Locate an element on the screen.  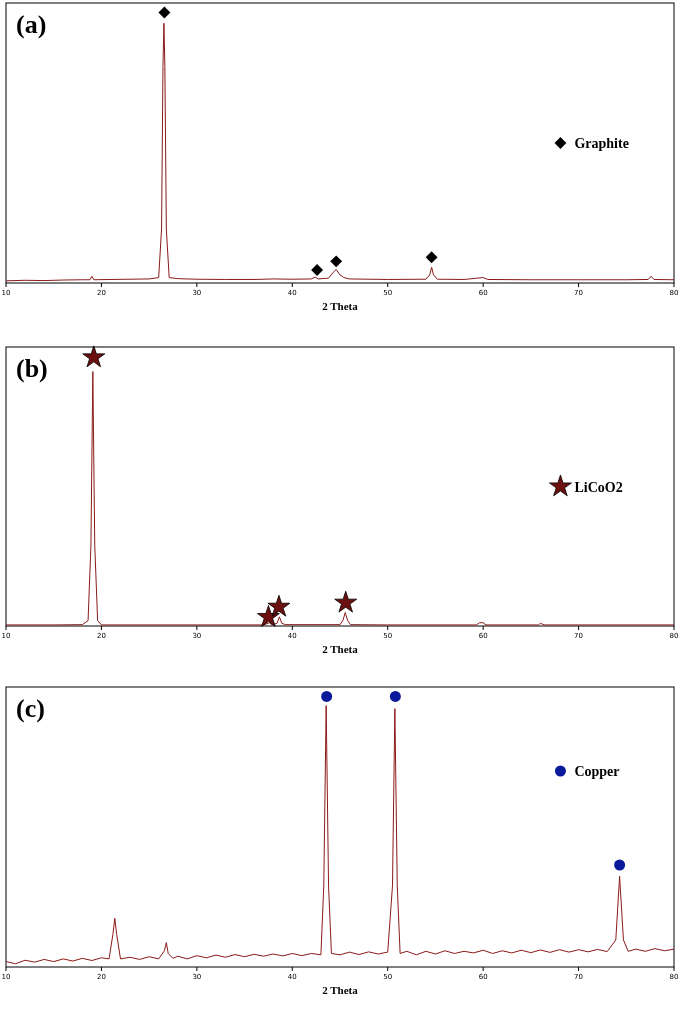
chart-title: (b) is located at coordinates (32, 368).